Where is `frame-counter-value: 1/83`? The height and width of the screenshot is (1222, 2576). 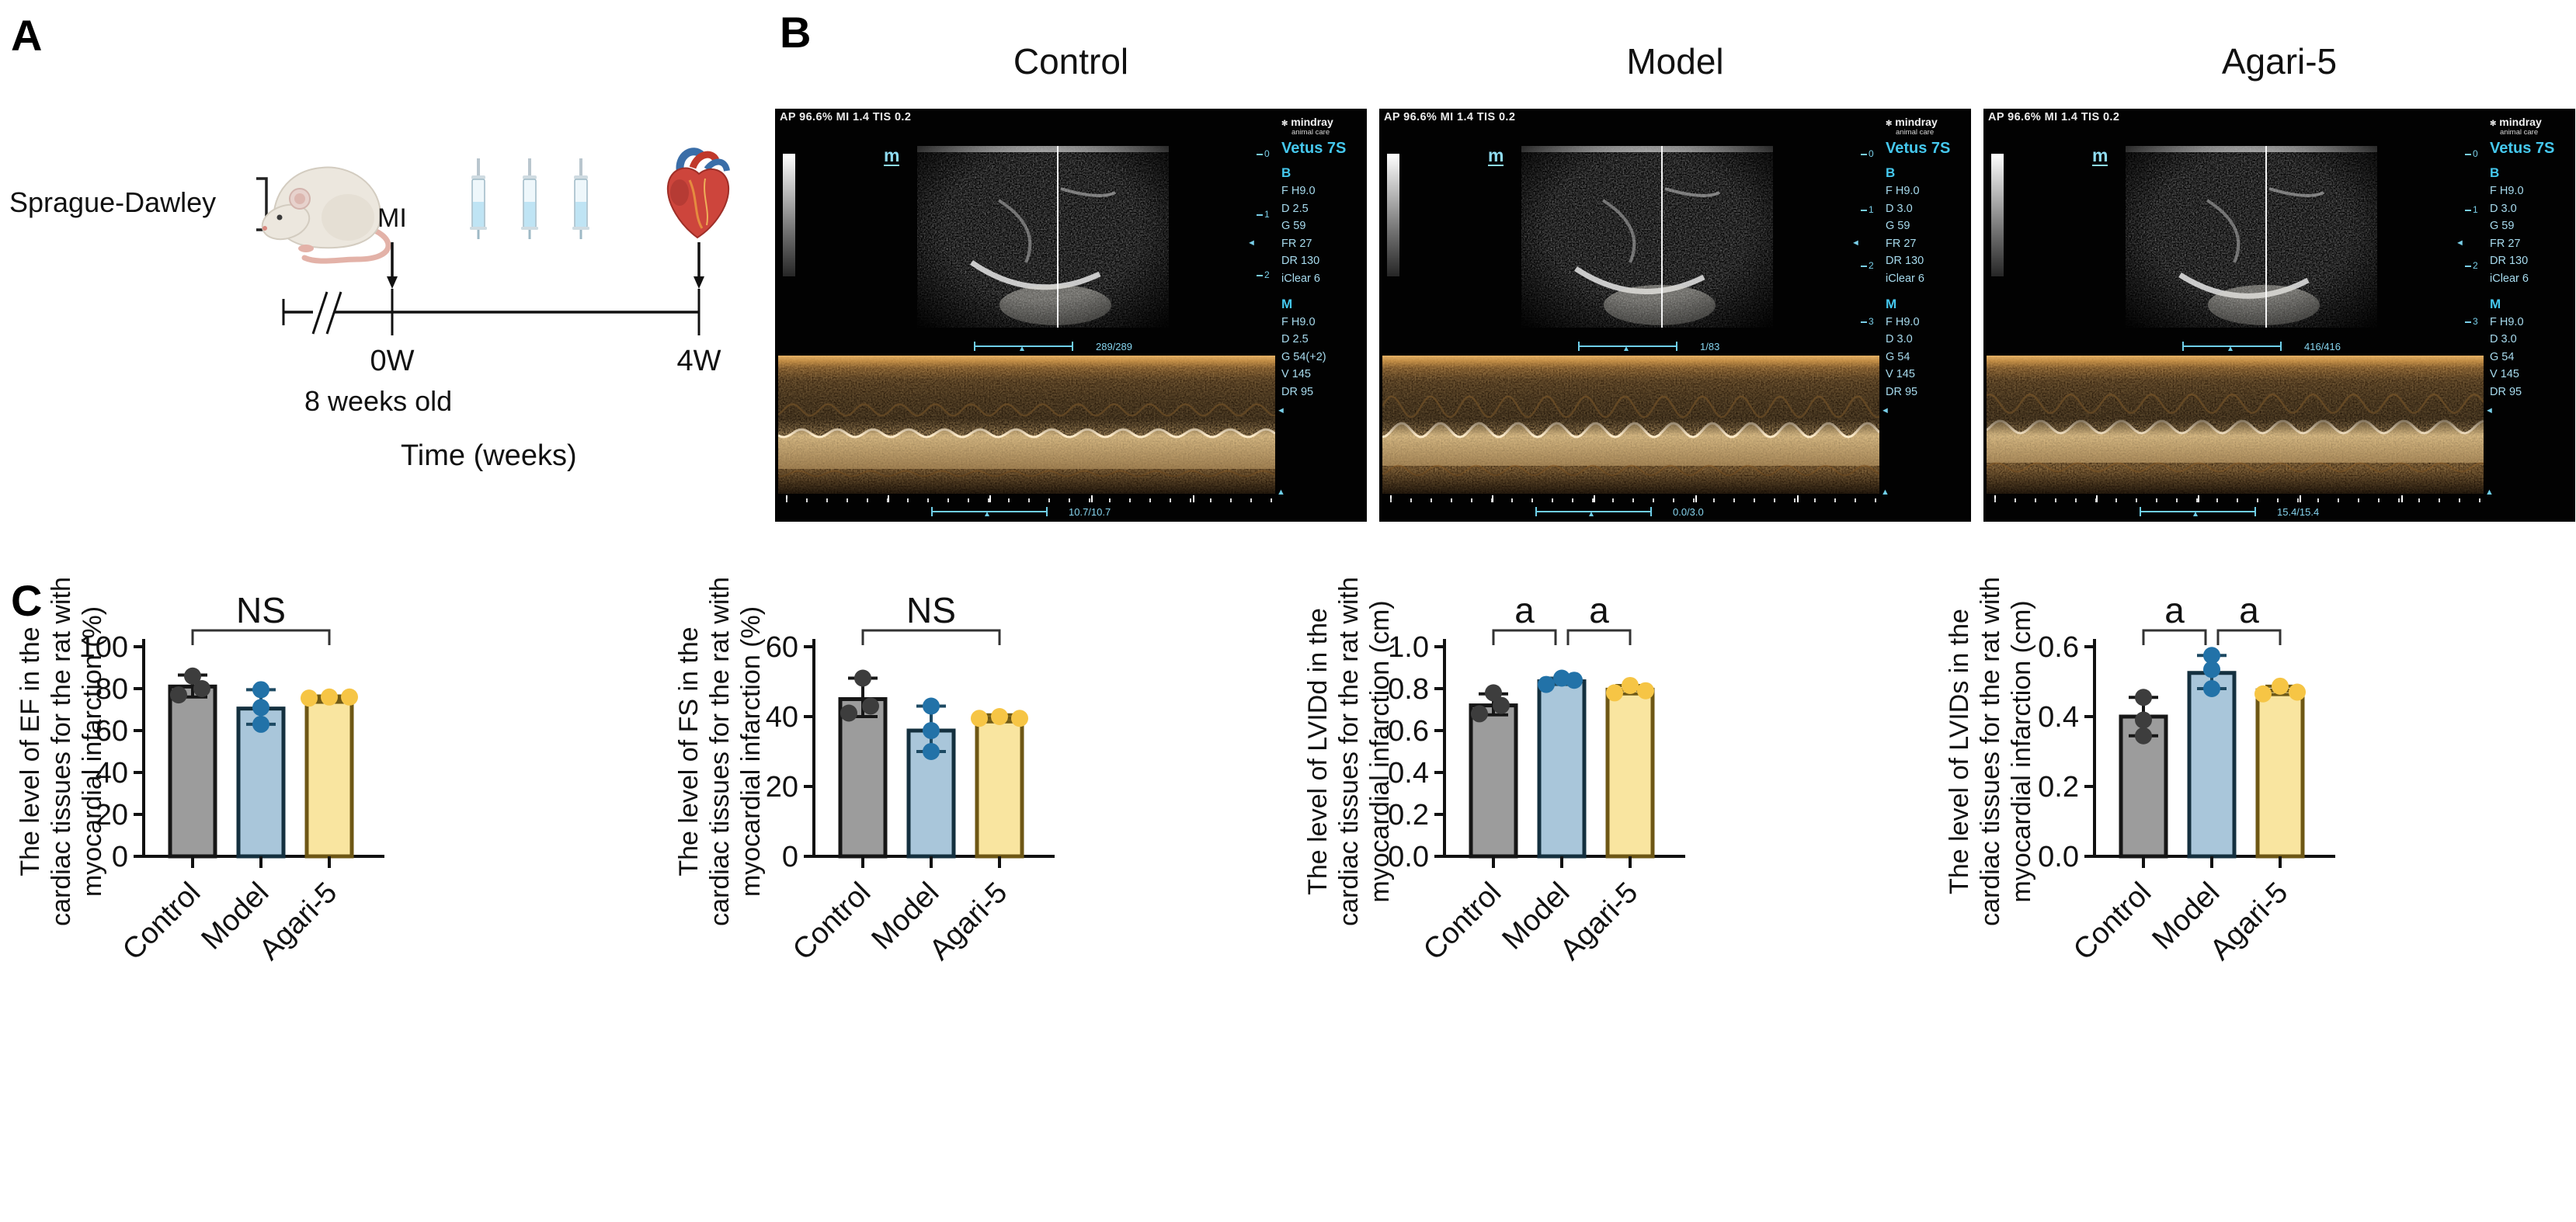
frame-counter-value: 1/83 is located at coordinates (1710, 346).